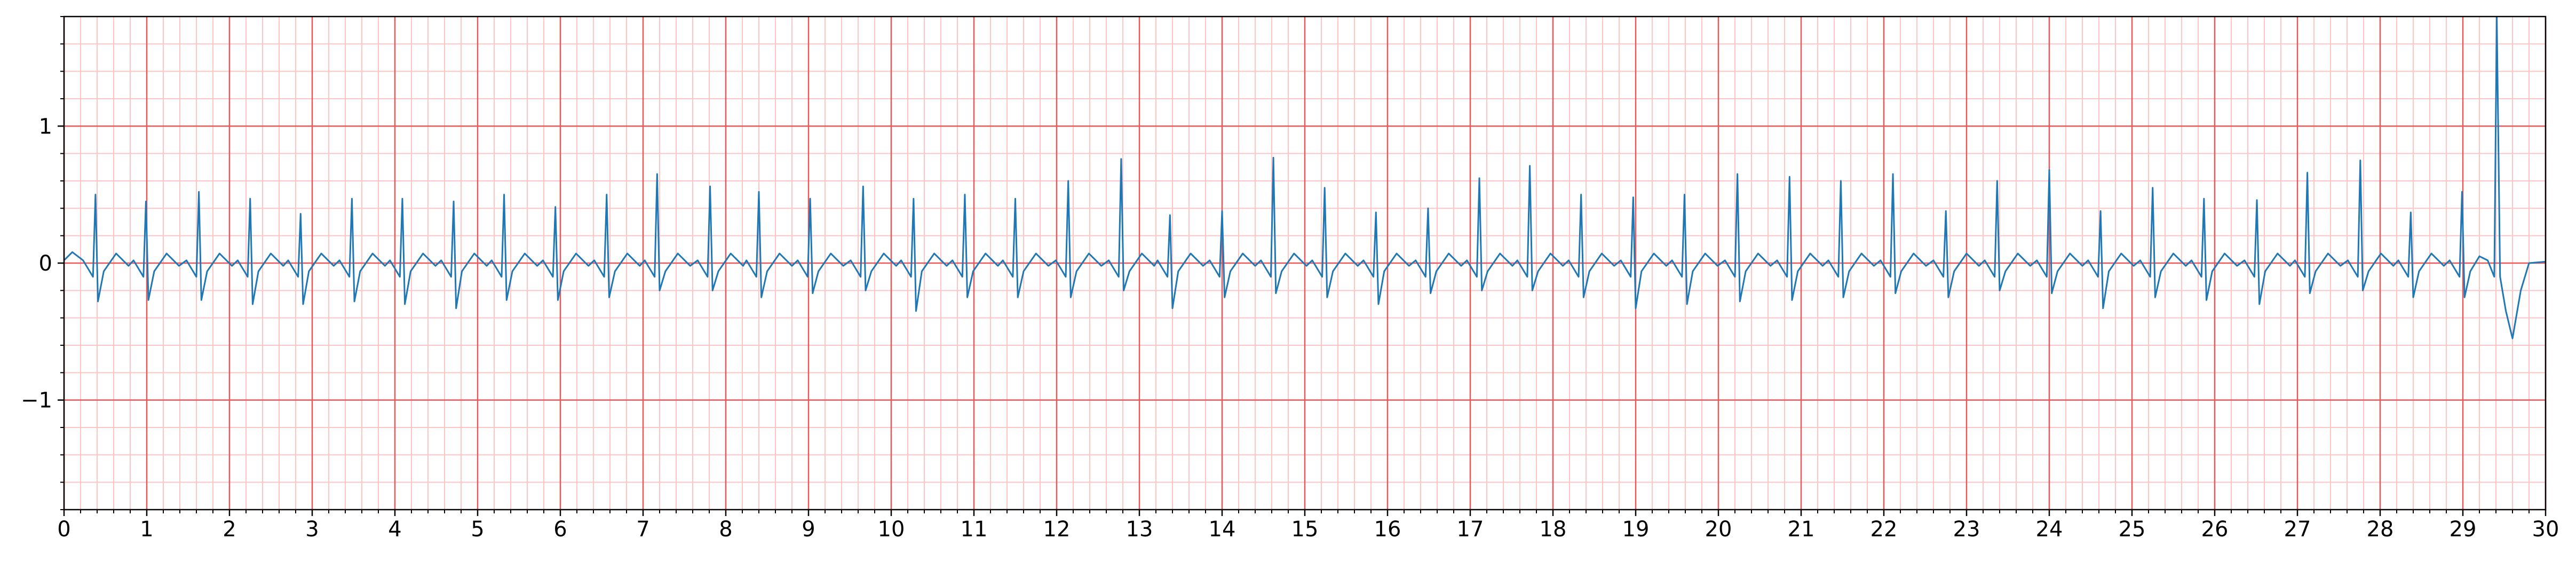 The image size is (2576, 563). Describe the element at coordinates (642, 529) in the screenshot. I see `x-tick-label: 7` at that location.